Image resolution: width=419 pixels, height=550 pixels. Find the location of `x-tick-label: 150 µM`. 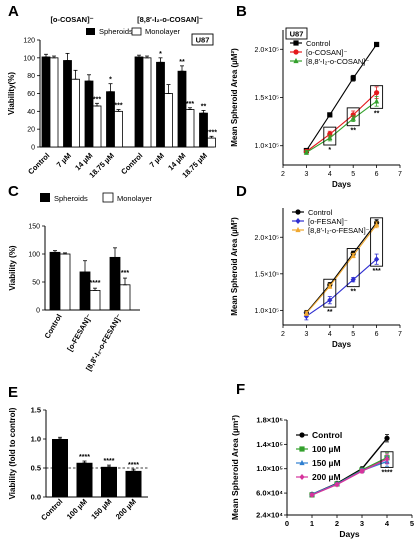

x-tick-label: 150 µM is located at coordinates (101, 509).